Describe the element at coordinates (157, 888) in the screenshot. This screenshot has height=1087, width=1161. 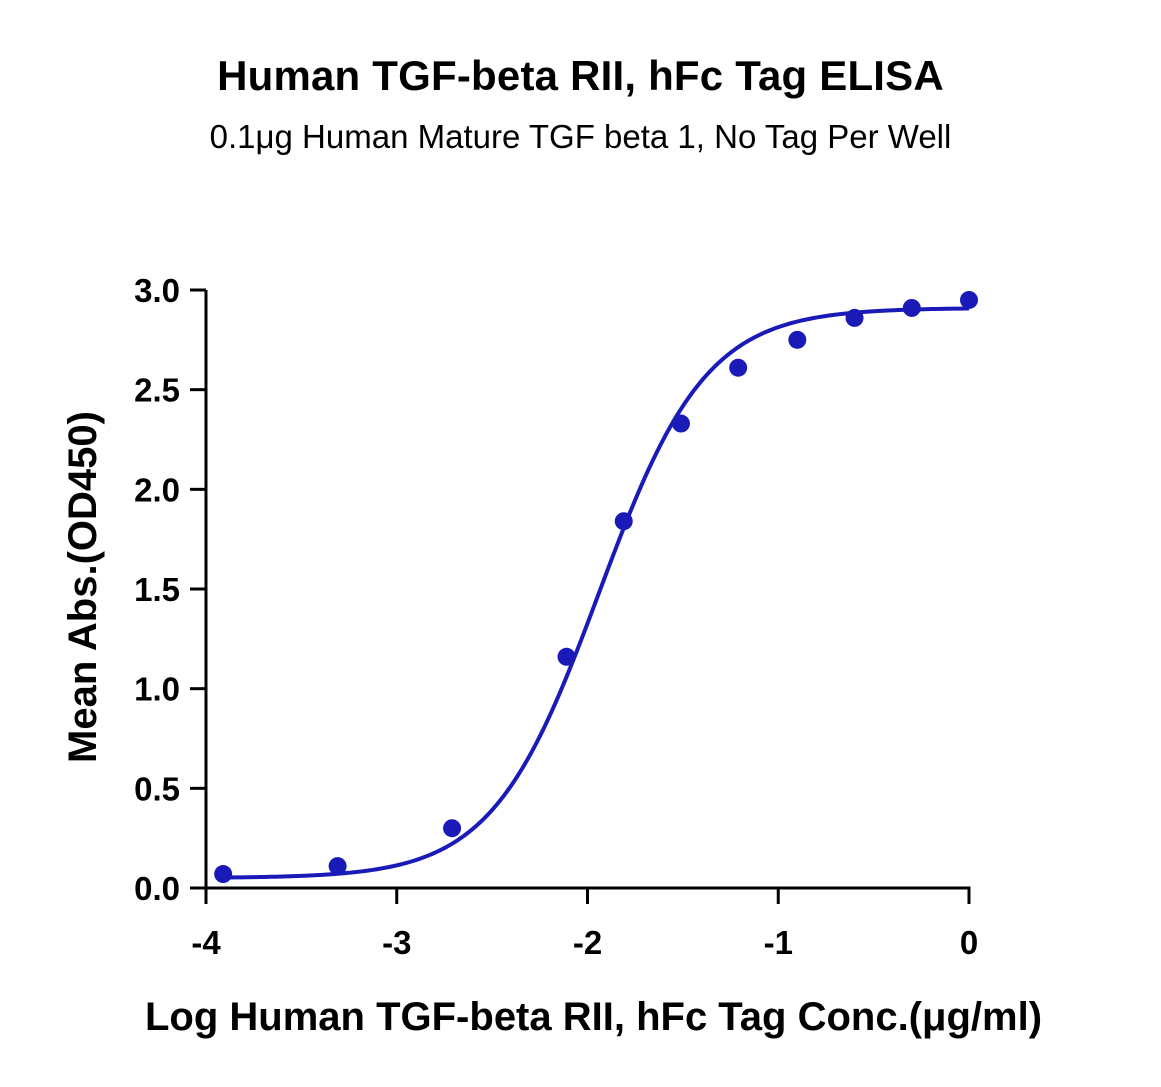
I see `y-tick-label: 0.0` at that location.